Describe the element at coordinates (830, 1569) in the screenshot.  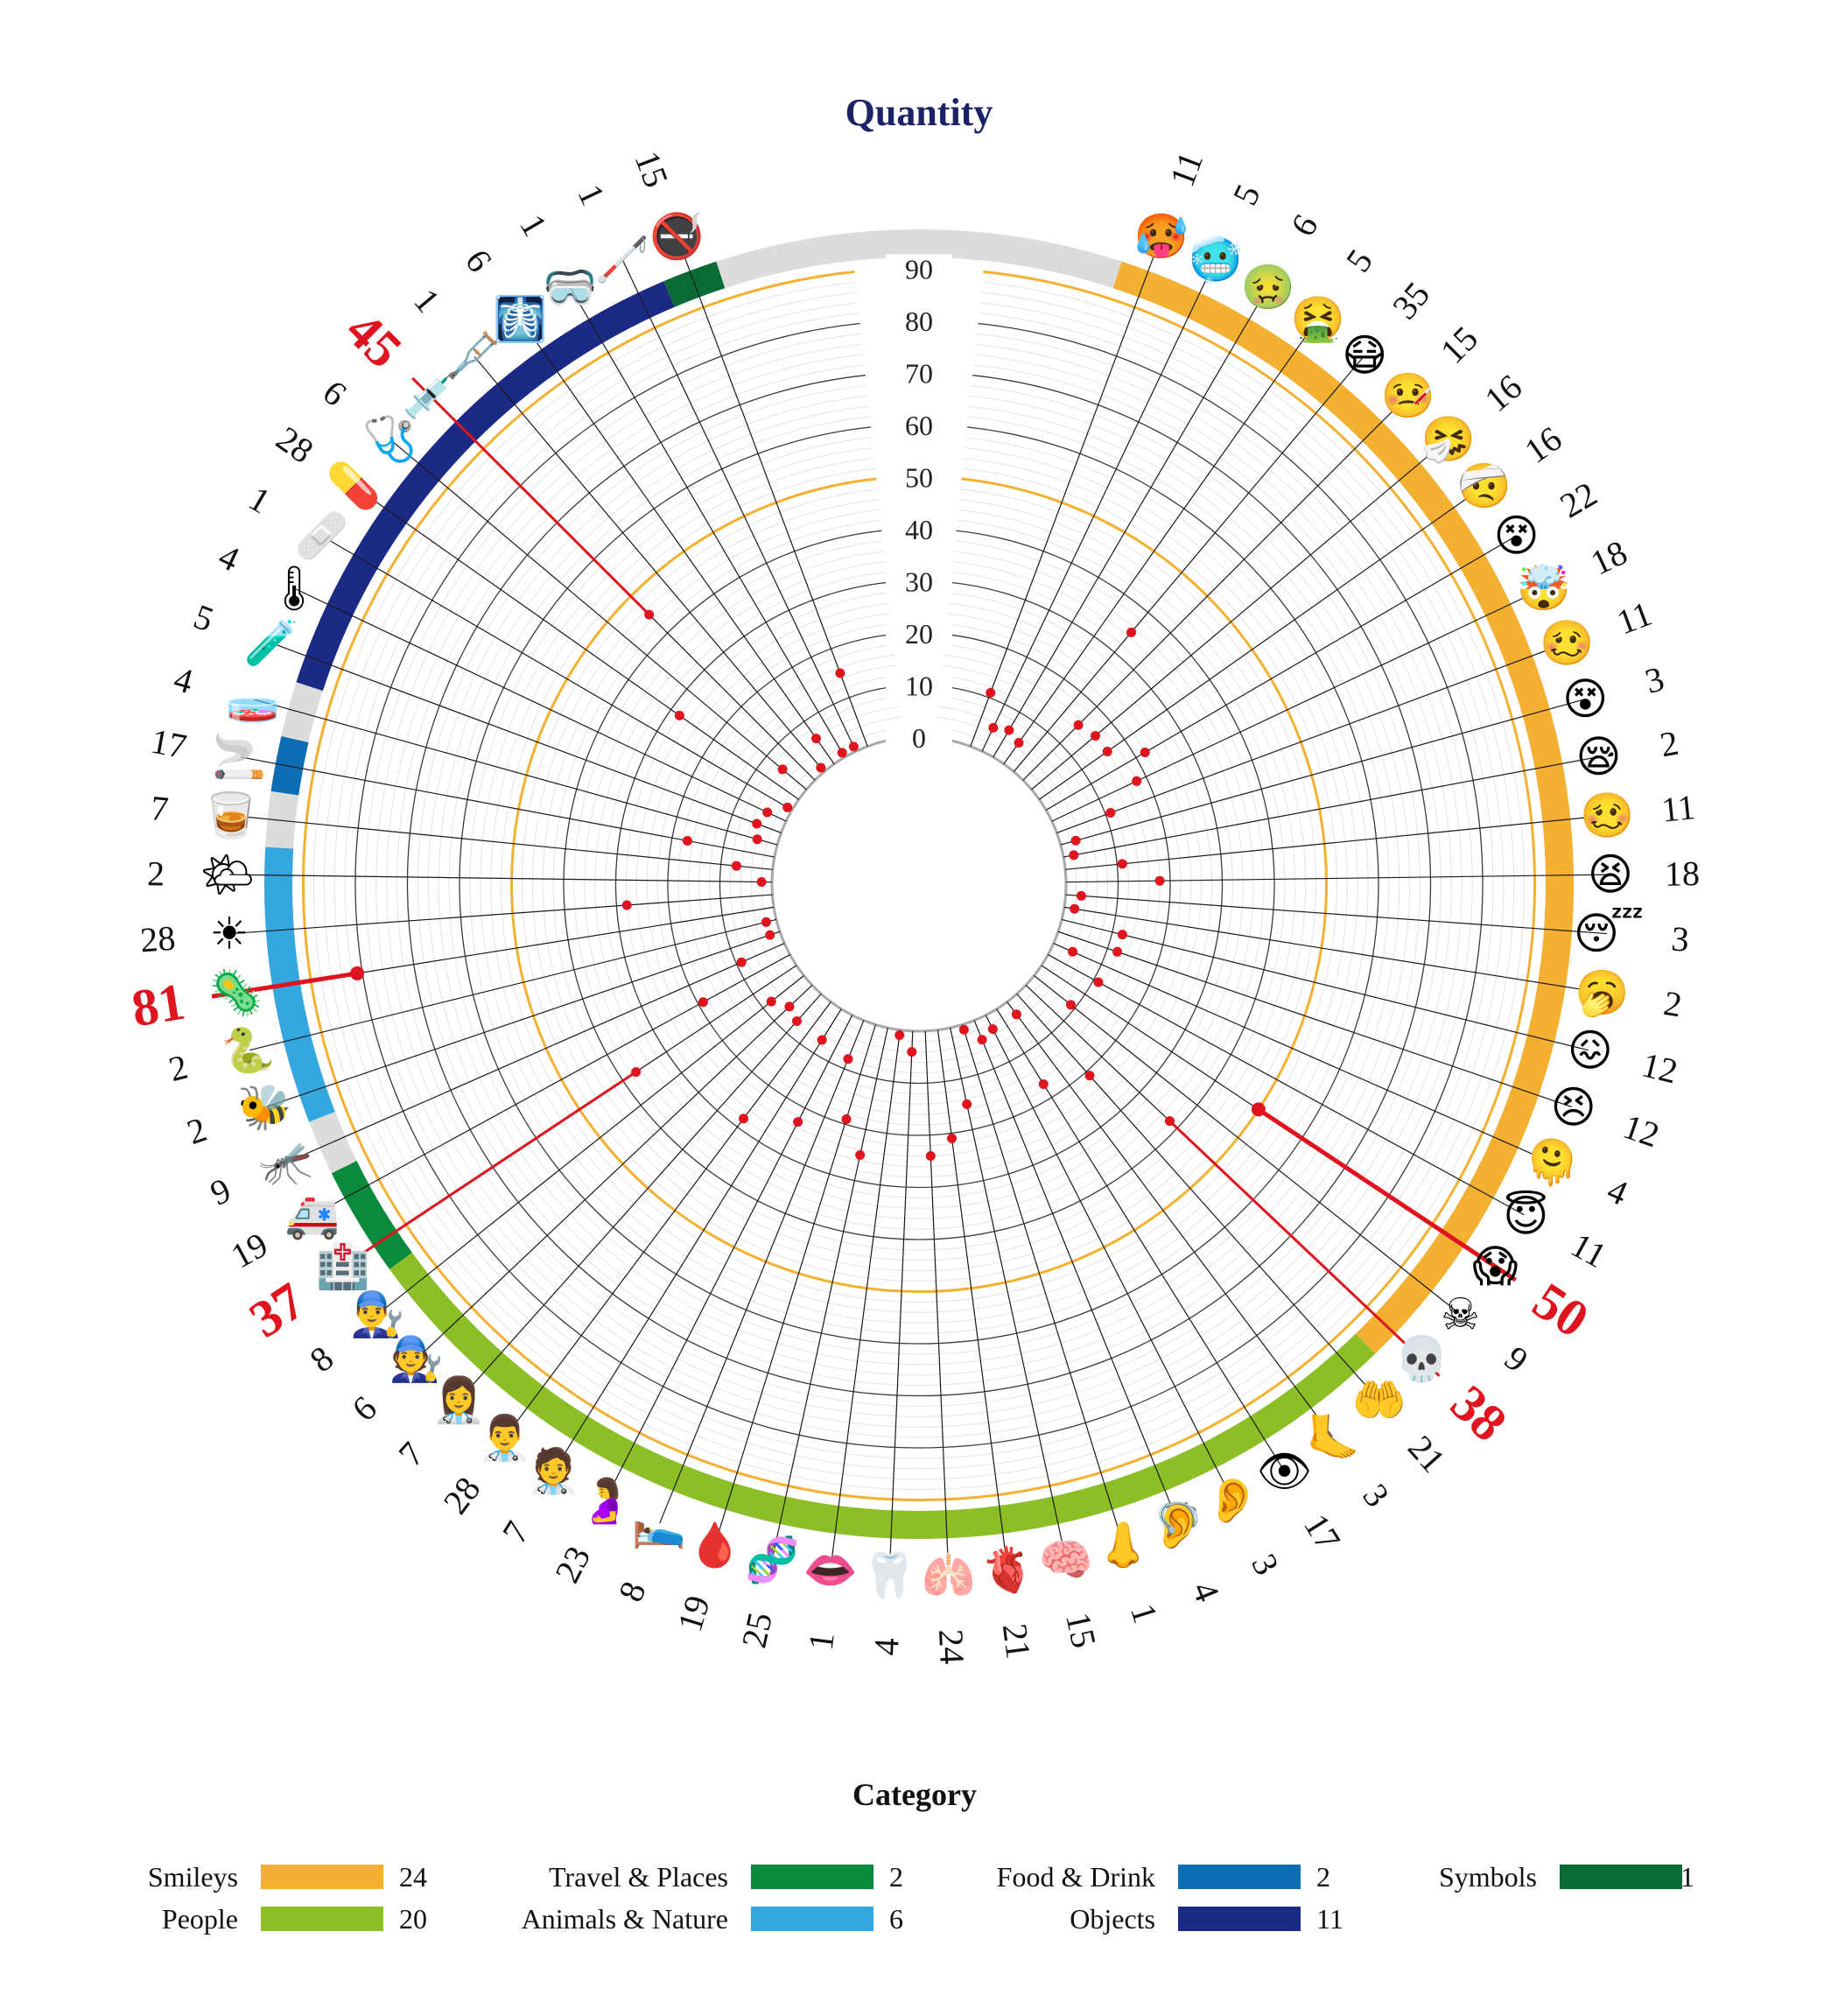
I see `mouth-icon: 👄` at that location.